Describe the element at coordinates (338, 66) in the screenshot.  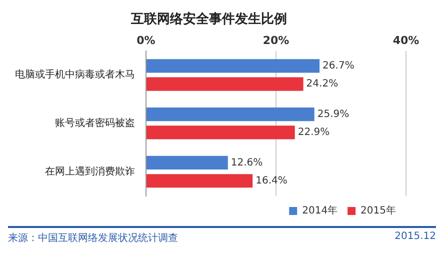
I see `data-label: 26.7%` at that location.